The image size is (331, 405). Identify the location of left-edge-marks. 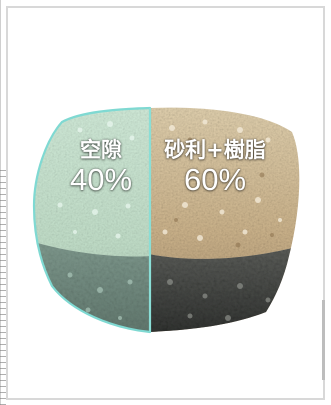
(3, 287).